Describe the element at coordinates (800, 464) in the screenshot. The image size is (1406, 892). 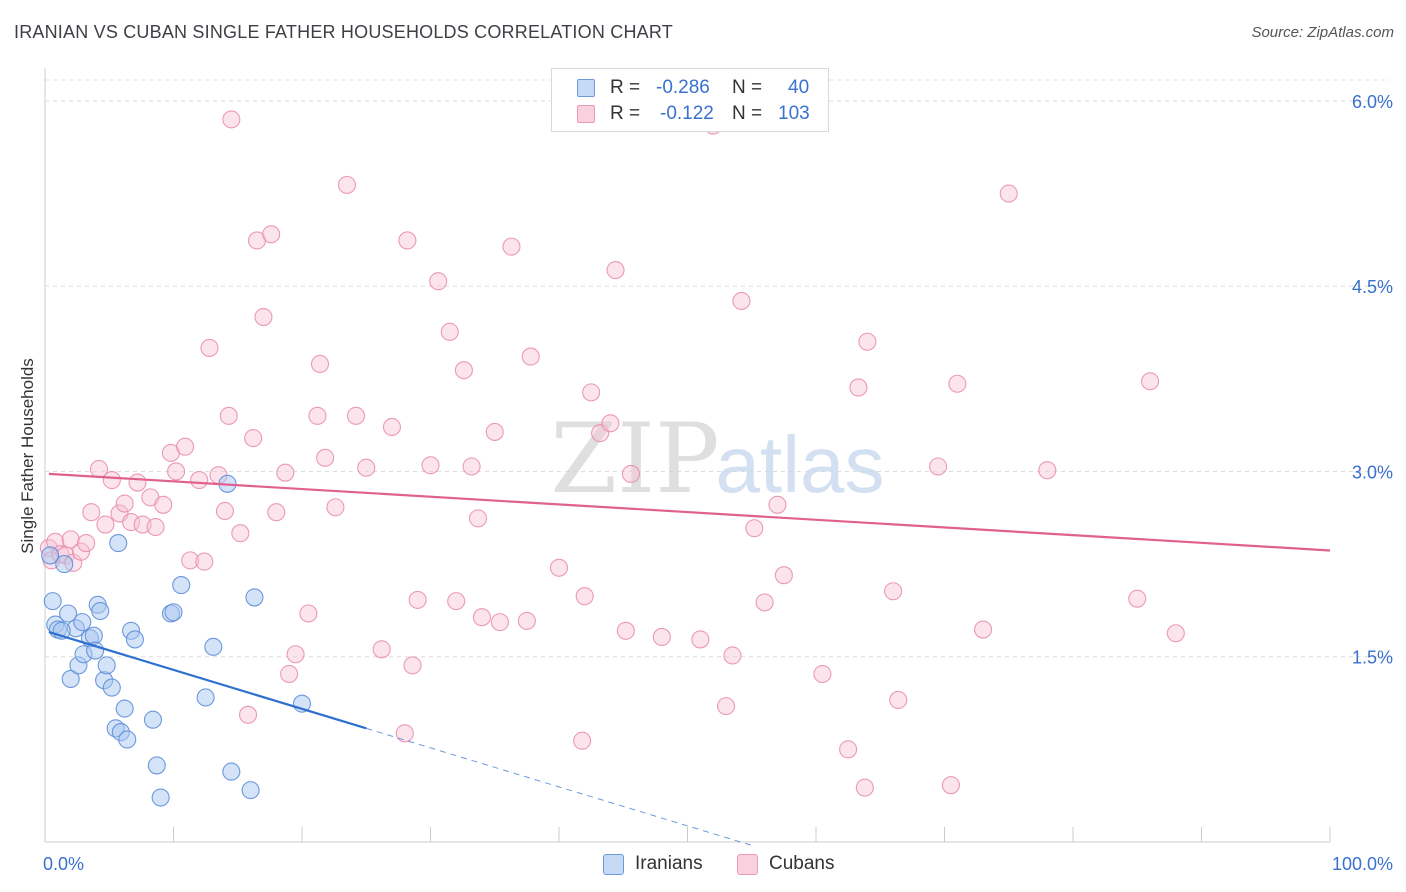
I see `watermark-atlas: atlas` at that location.